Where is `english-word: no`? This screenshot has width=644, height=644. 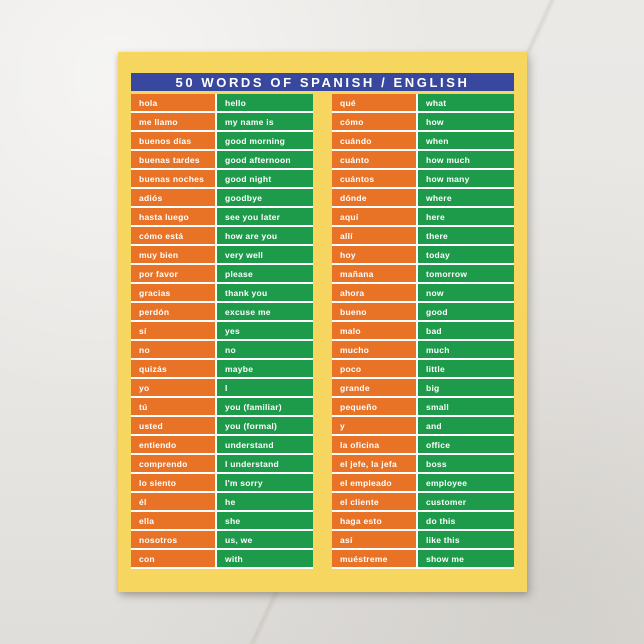 english-word: no is located at coordinates (230, 349).